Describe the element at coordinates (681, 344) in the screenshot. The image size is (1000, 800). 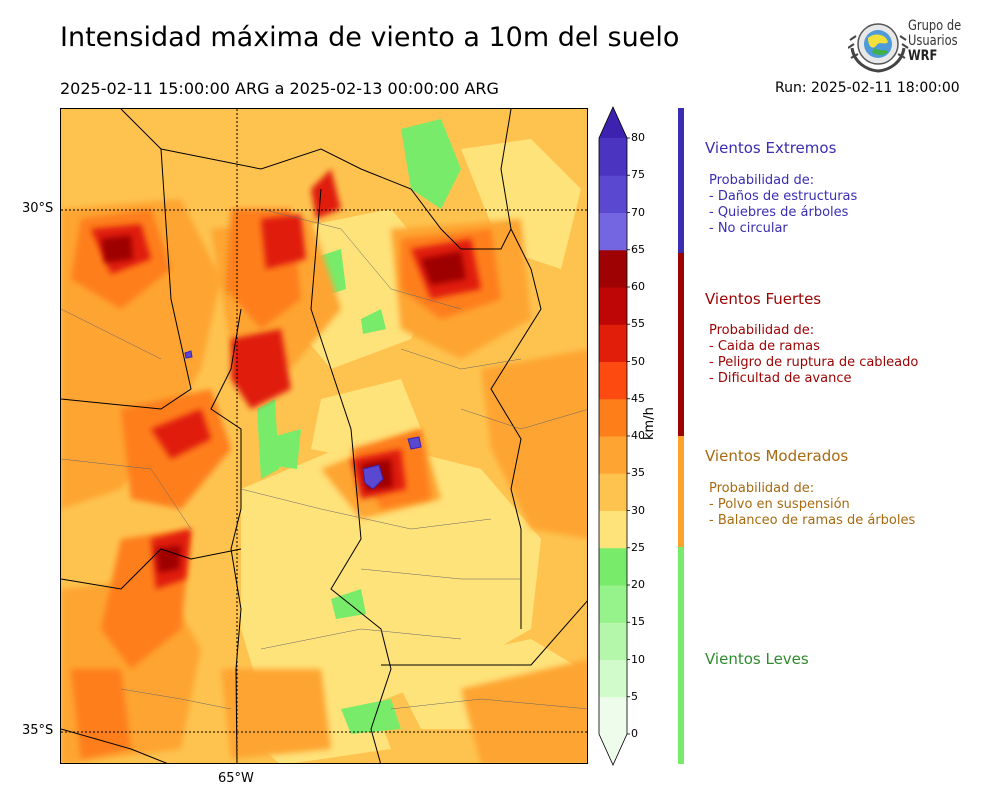
I see `category-bar-strong` at that location.